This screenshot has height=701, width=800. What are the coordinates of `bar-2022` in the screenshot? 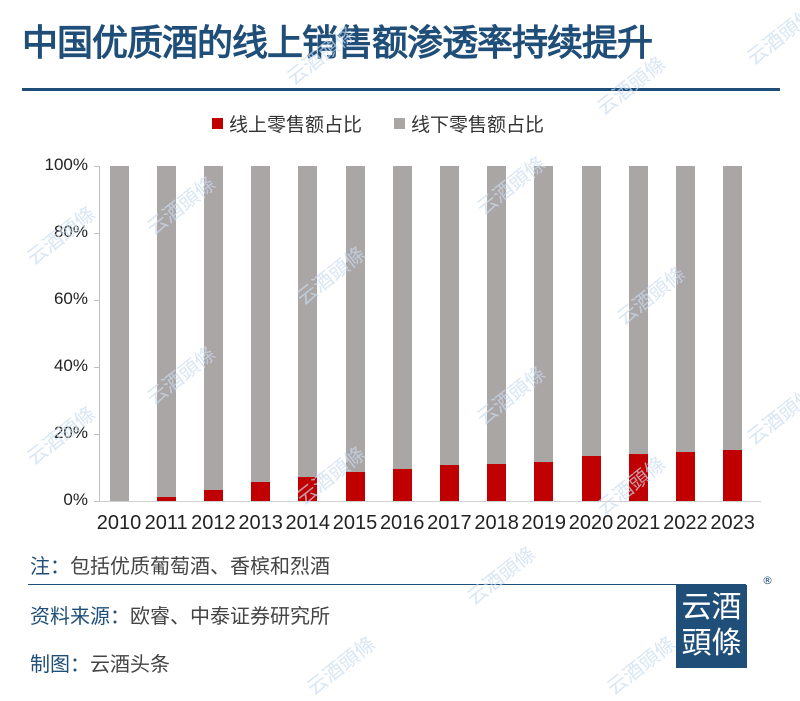 It's located at (685, 333).